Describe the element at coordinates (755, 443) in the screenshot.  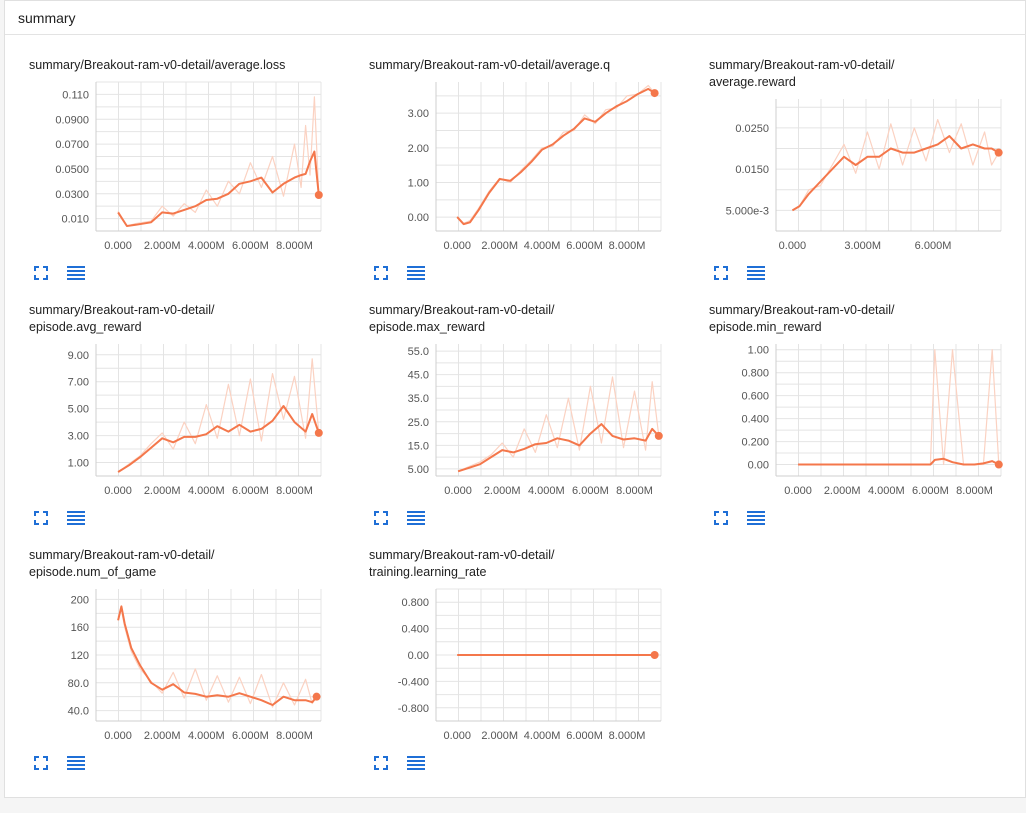
I see `y-tick-label: 0.200` at that location.